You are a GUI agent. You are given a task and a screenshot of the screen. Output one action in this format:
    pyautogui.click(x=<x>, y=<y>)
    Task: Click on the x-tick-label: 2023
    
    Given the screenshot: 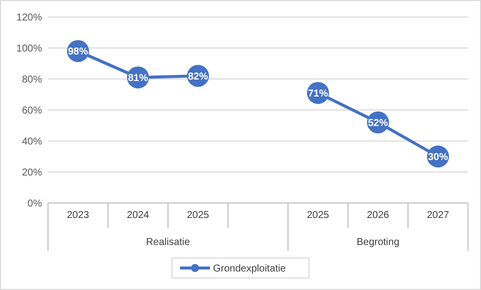 What is the action you would take?
    pyautogui.click(x=78, y=215)
    